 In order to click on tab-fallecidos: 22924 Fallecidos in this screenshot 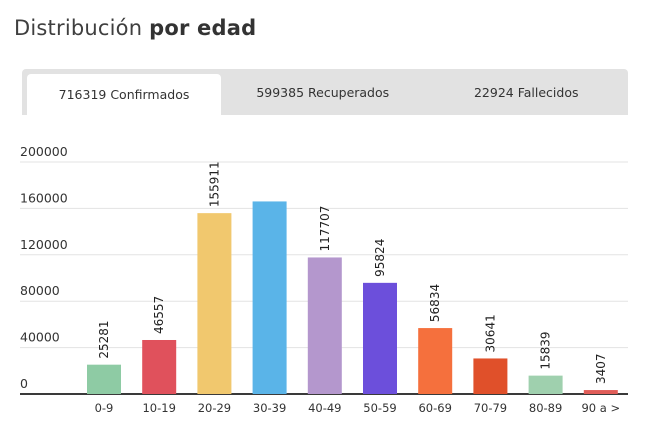, I will do `click(527, 92)`.